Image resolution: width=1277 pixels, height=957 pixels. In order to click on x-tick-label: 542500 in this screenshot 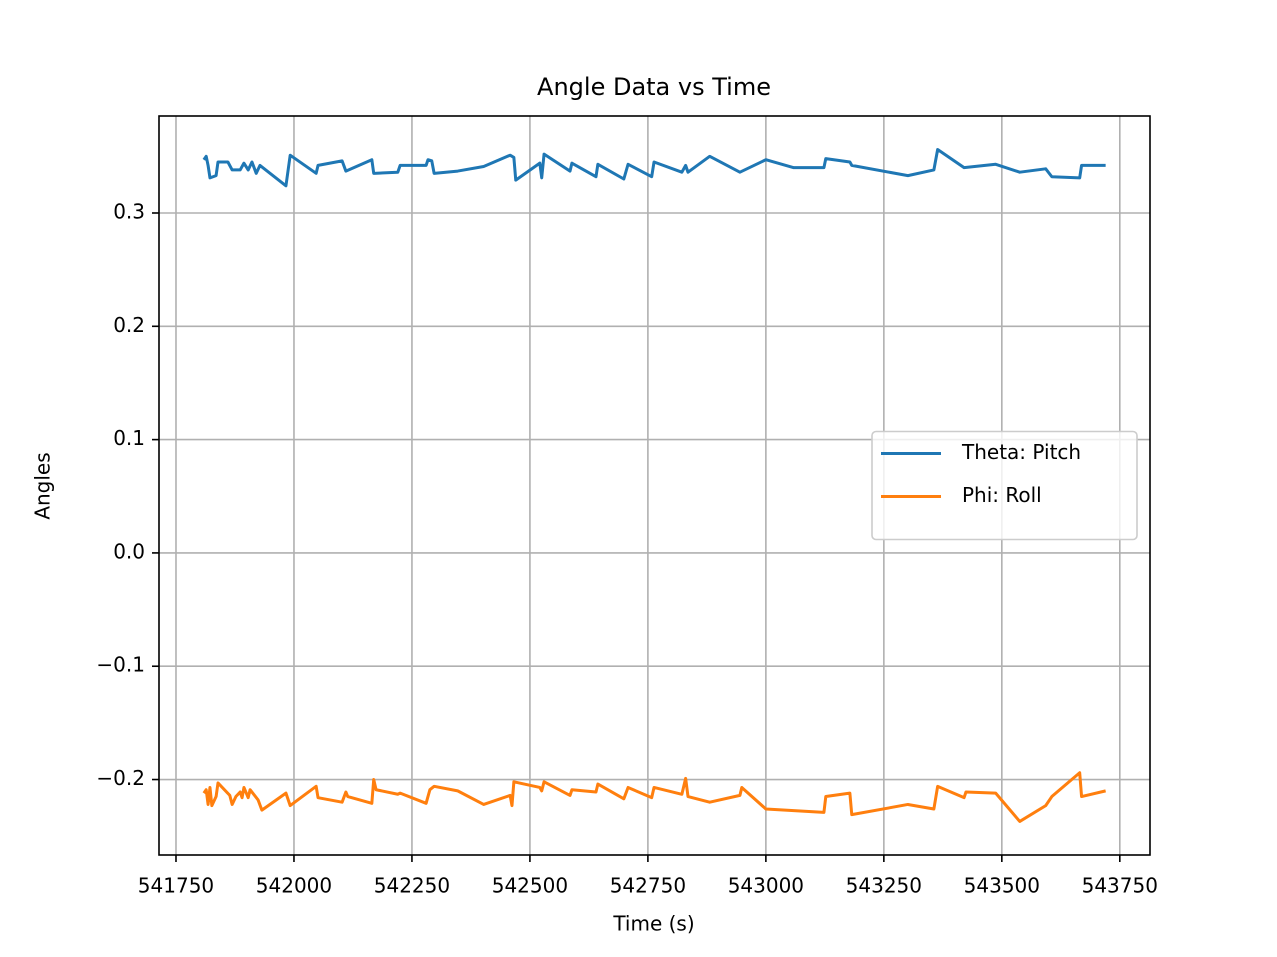, I will do `click(530, 886)`.